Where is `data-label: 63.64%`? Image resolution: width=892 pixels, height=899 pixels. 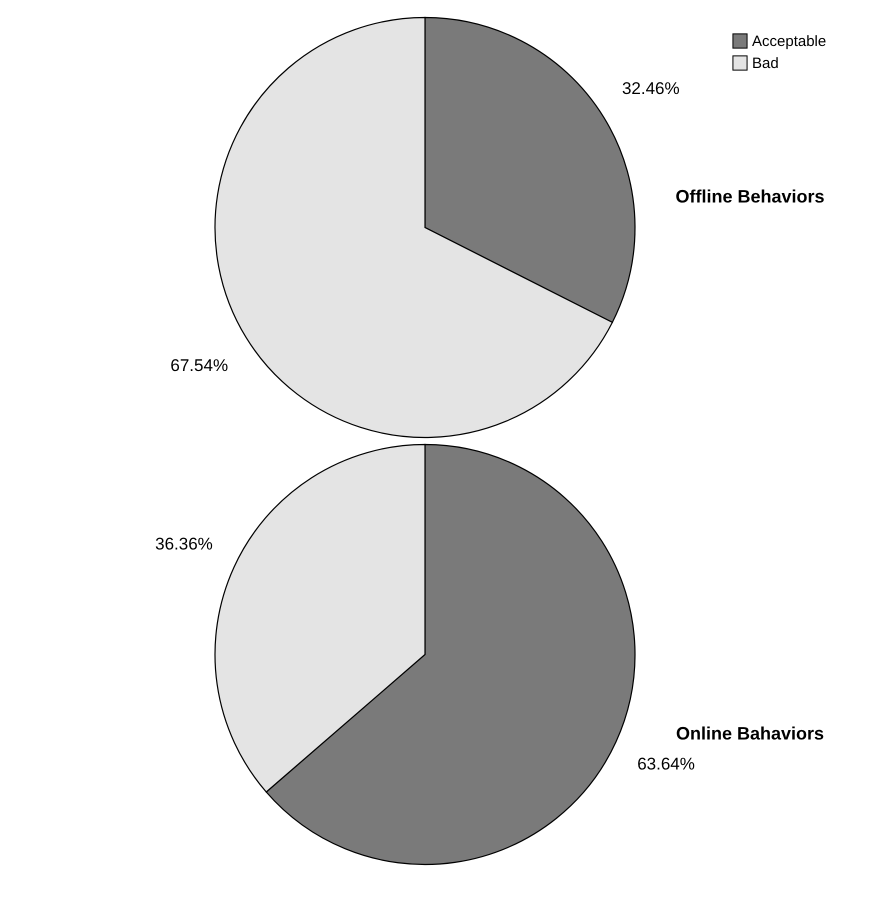
data-label: 63.64% is located at coordinates (666, 764).